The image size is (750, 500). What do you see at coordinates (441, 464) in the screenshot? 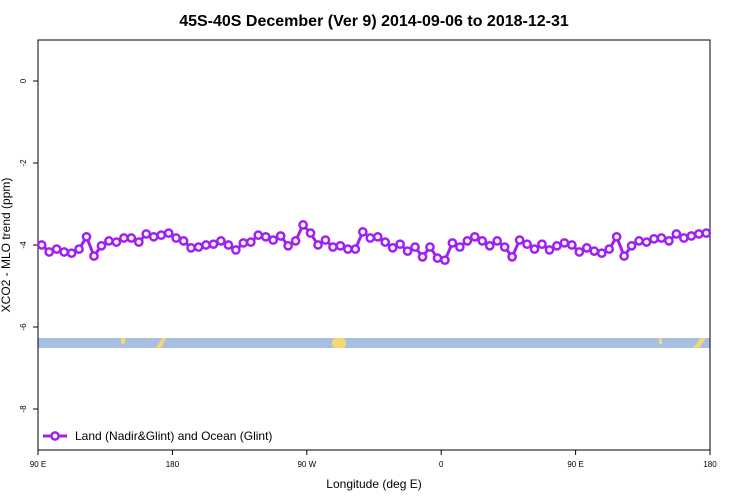
I see `x-tick-label: 0` at bounding box center [441, 464].